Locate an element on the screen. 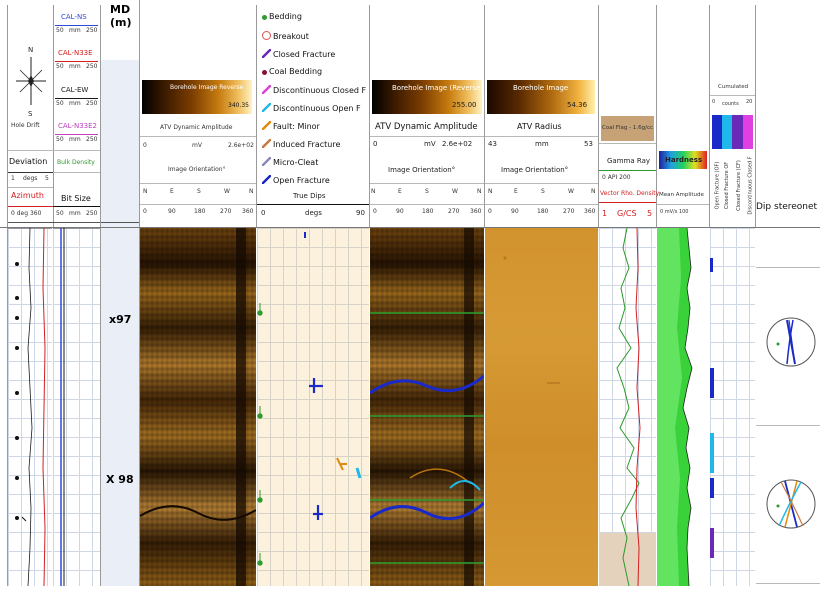 The image size is (820, 590). caliper-plot-area is located at coordinates (76, 406).